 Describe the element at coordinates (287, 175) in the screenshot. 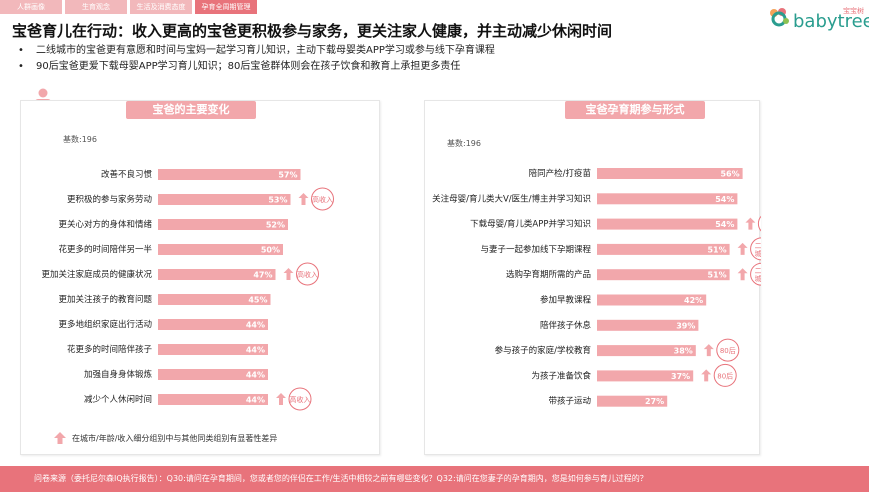

I see `value-label: 57%` at that location.